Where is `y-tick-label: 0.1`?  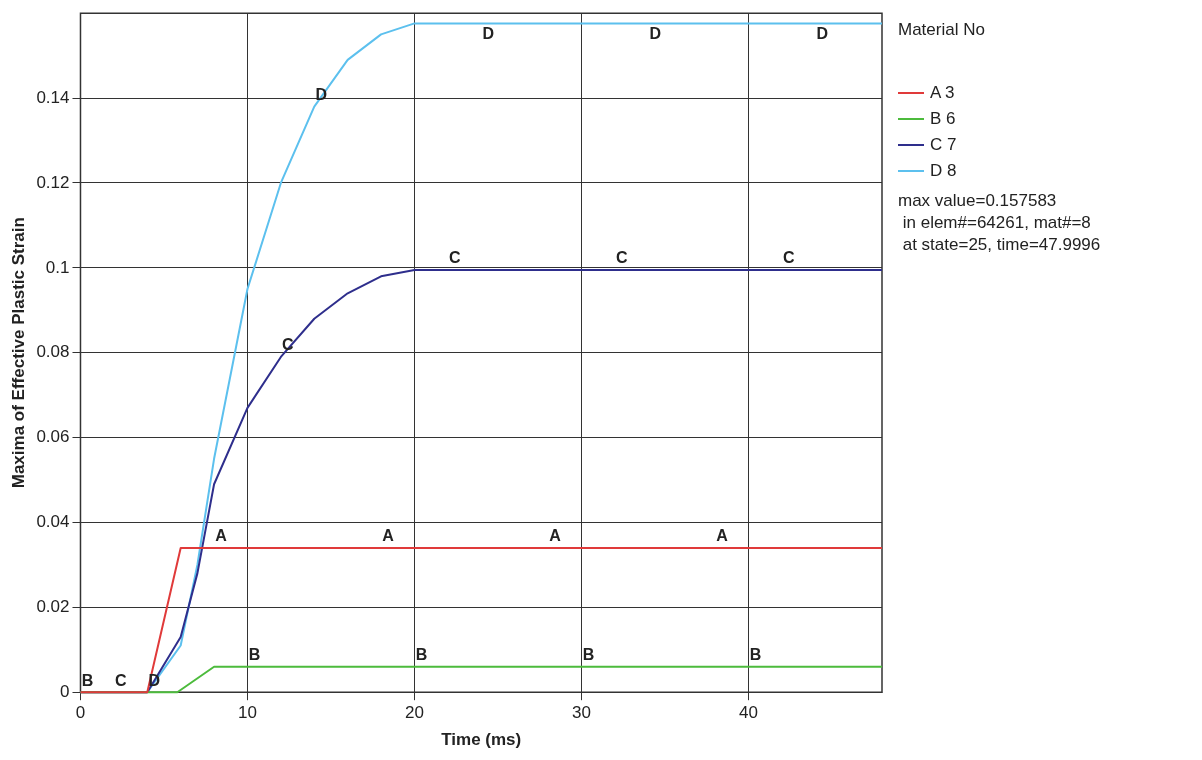
y-tick-label: 0.1 is located at coordinates (57, 267).